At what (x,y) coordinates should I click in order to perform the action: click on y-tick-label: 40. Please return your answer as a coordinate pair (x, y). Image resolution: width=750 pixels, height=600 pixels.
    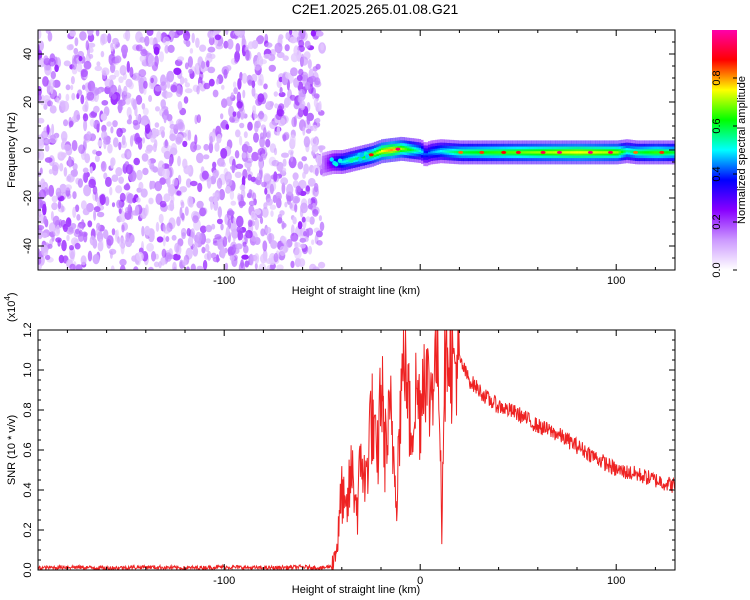
    Looking at the image, I should click on (28, 54).